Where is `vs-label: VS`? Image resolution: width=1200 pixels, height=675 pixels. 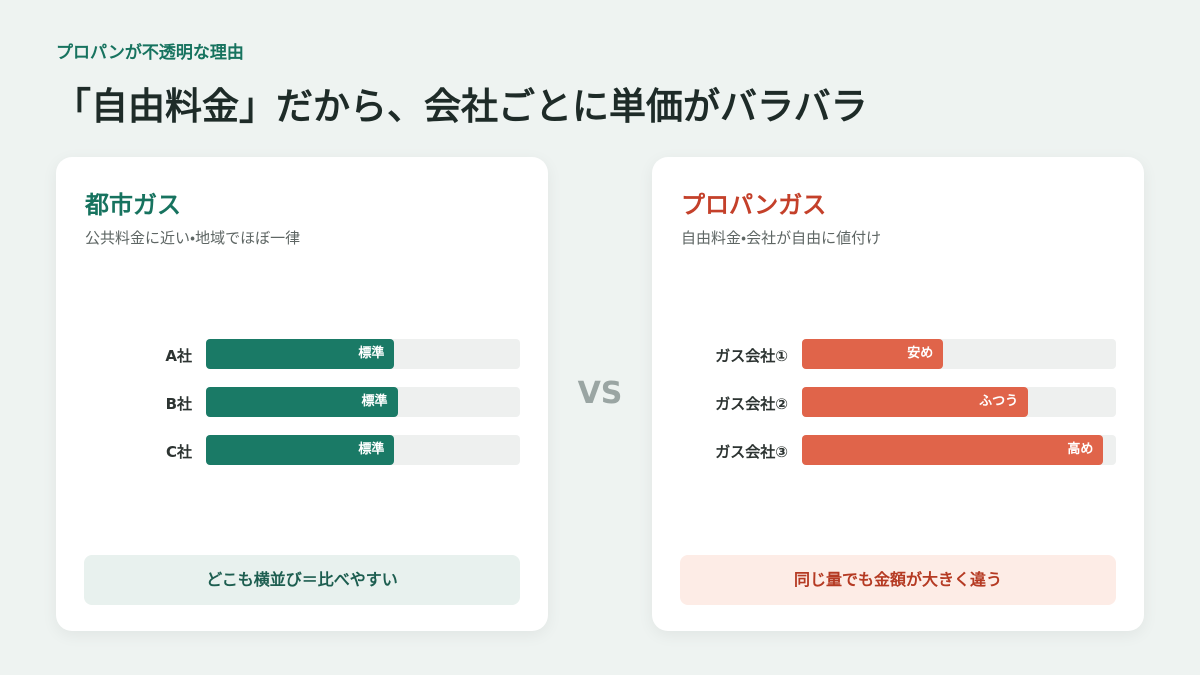
vs-label: VS is located at coordinates (600, 393).